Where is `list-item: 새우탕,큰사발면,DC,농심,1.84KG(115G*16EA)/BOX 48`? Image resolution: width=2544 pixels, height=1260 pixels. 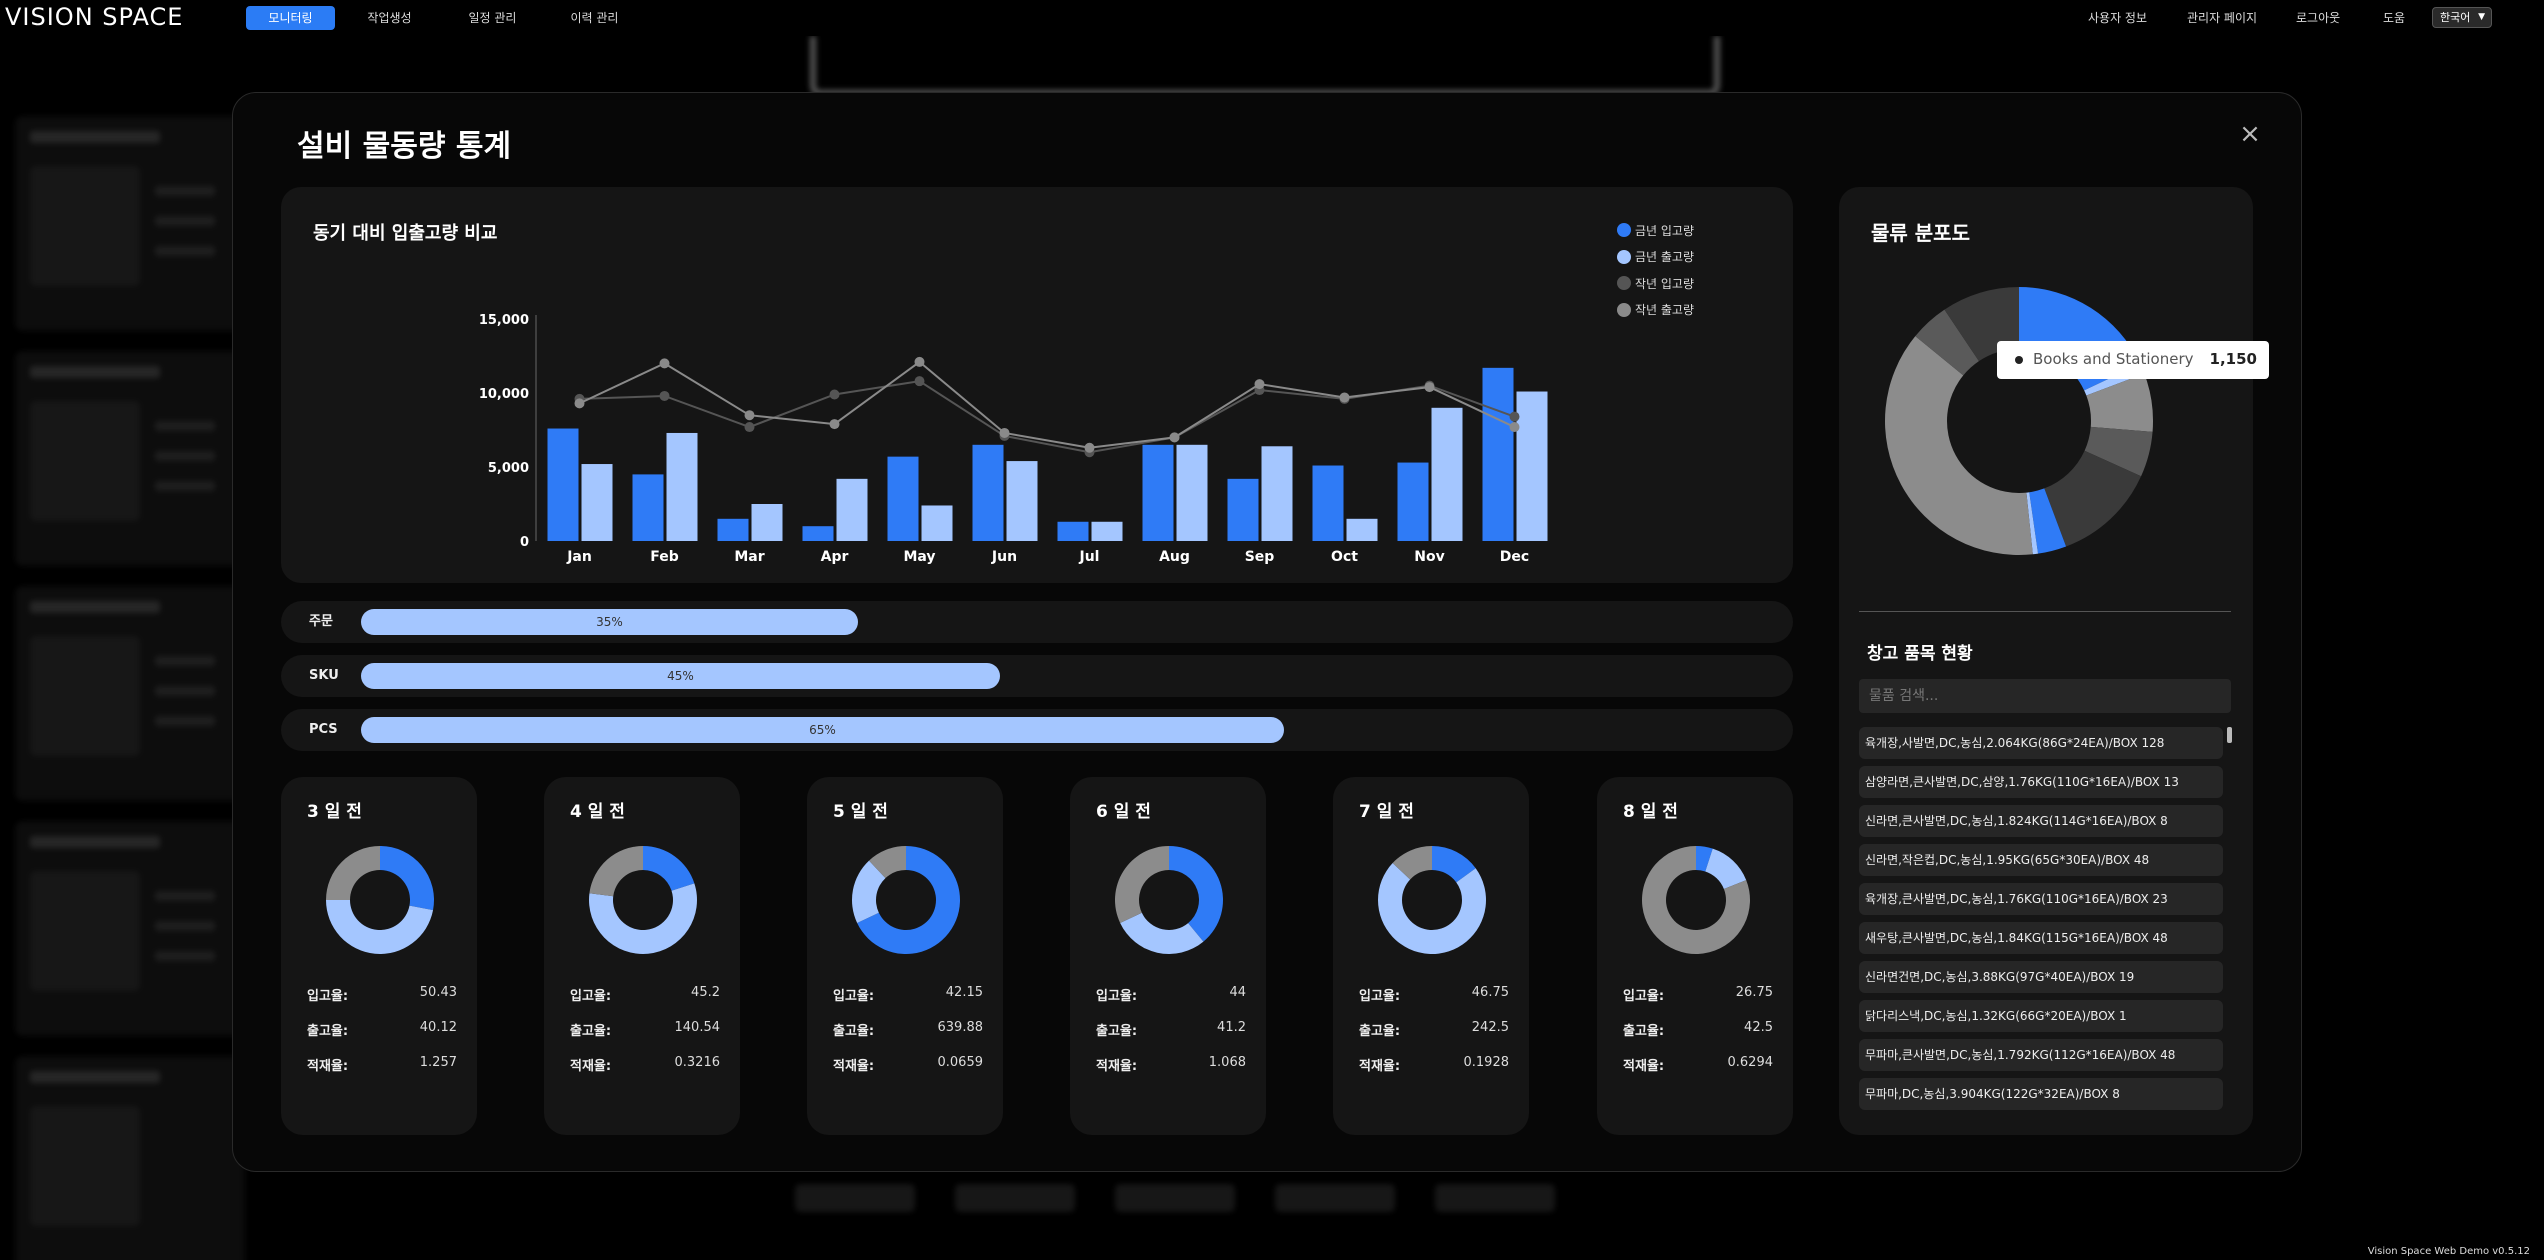 list-item: 새우탕,큰사발면,DC,농심,1.84KG(115G*16EA)/BOX 48 is located at coordinates (2041, 938).